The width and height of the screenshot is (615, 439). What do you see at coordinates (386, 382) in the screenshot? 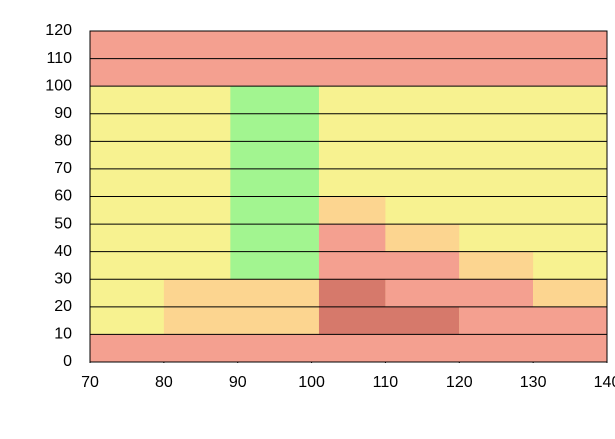
I see `x-tick-label: 110` at bounding box center [386, 382].